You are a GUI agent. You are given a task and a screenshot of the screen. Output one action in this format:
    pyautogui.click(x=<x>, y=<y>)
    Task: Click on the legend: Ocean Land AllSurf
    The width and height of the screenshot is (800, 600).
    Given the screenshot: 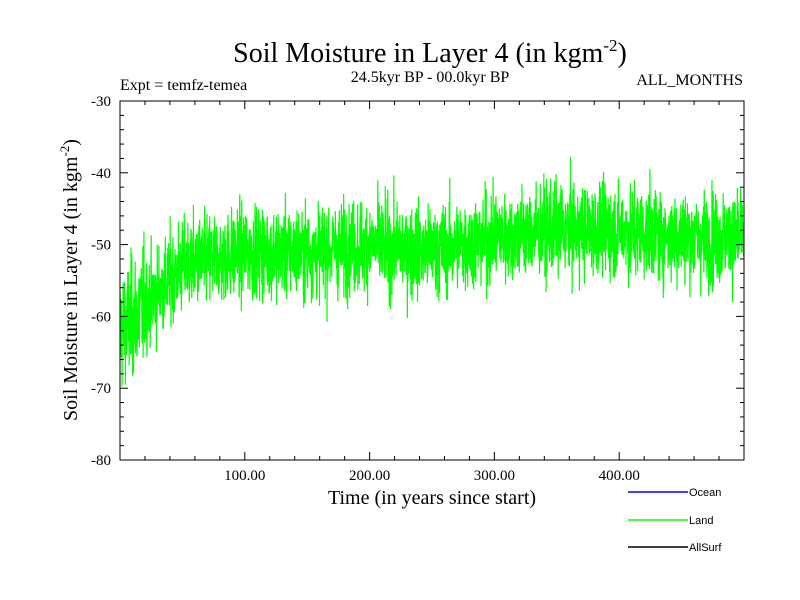 What is the action you would take?
    pyautogui.click(x=675, y=520)
    